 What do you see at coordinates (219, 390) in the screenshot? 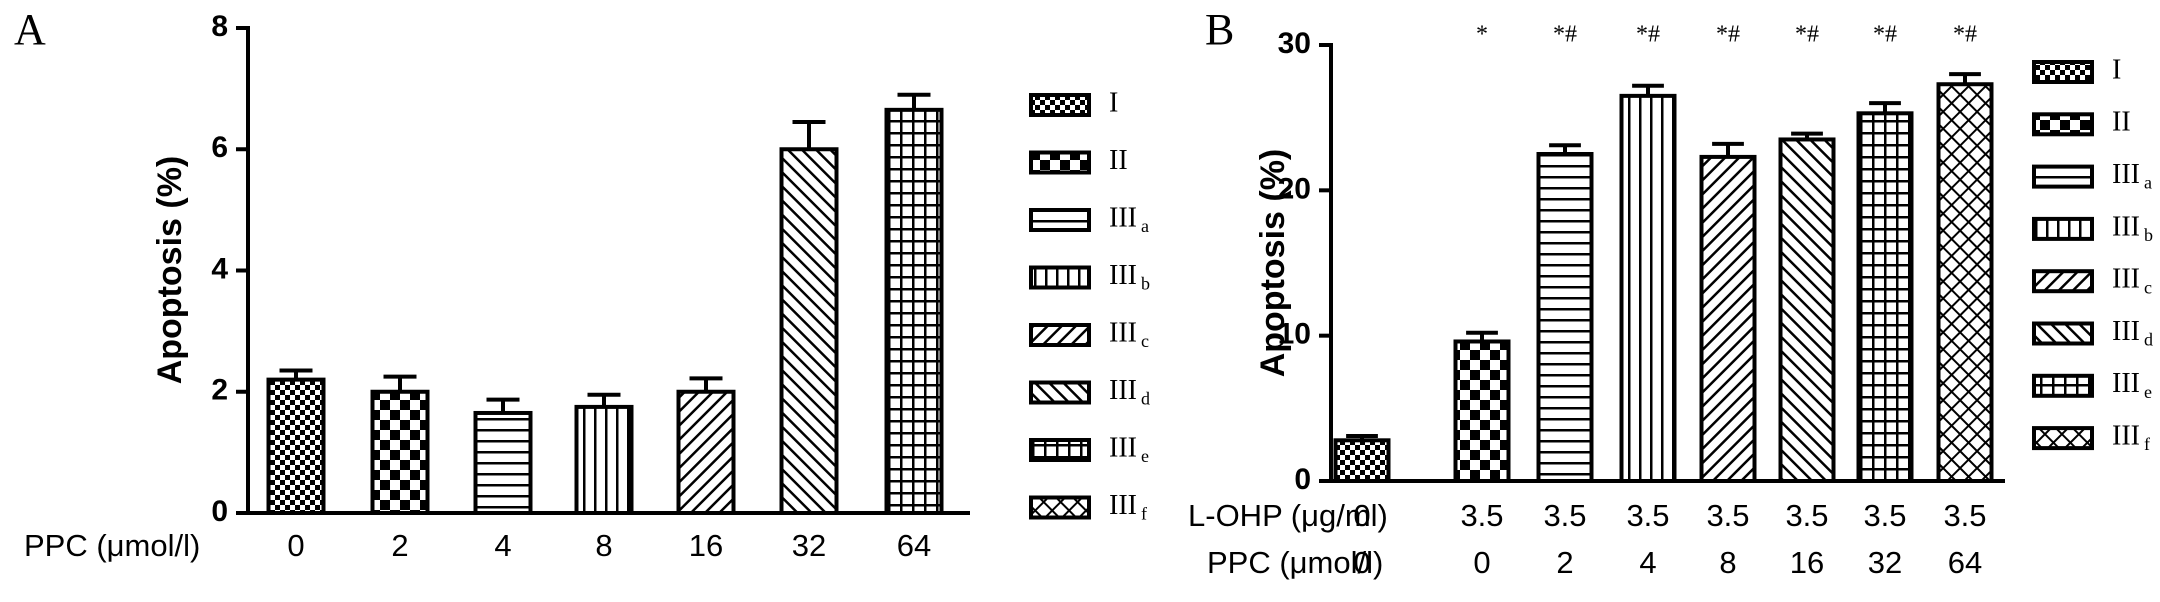
I see `y-tick-label: 2` at bounding box center [219, 390].